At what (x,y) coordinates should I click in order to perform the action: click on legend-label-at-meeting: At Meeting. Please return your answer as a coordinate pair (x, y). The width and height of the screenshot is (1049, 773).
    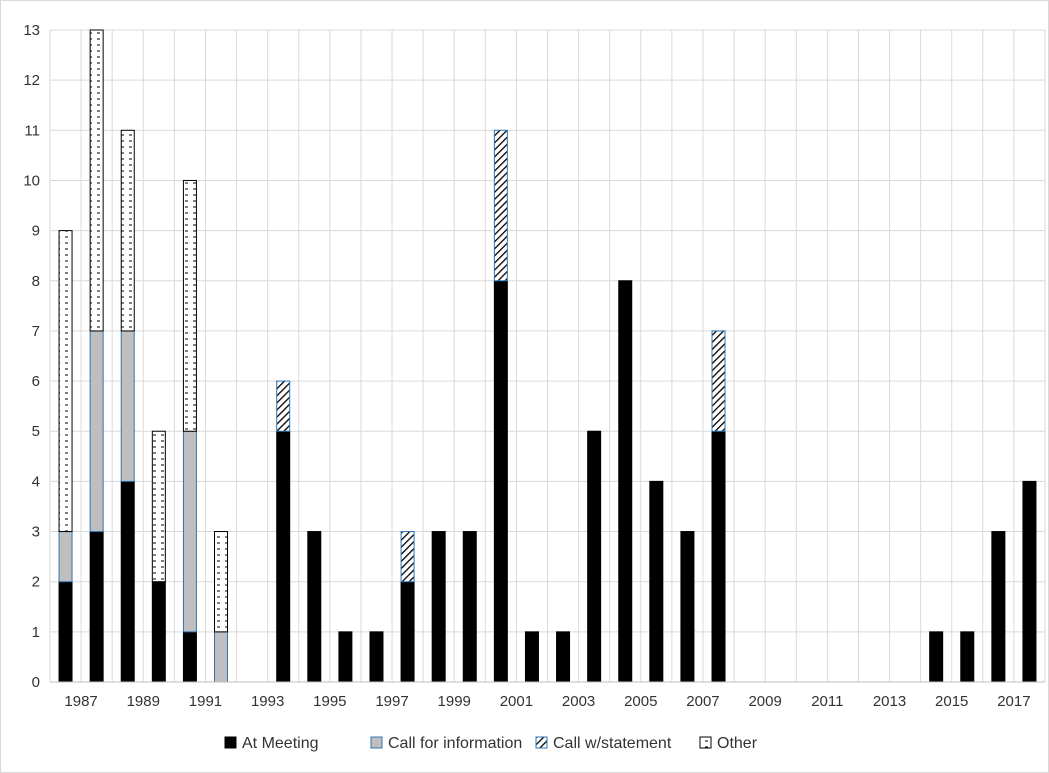
    Looking at the image, I should click on (280, 743).